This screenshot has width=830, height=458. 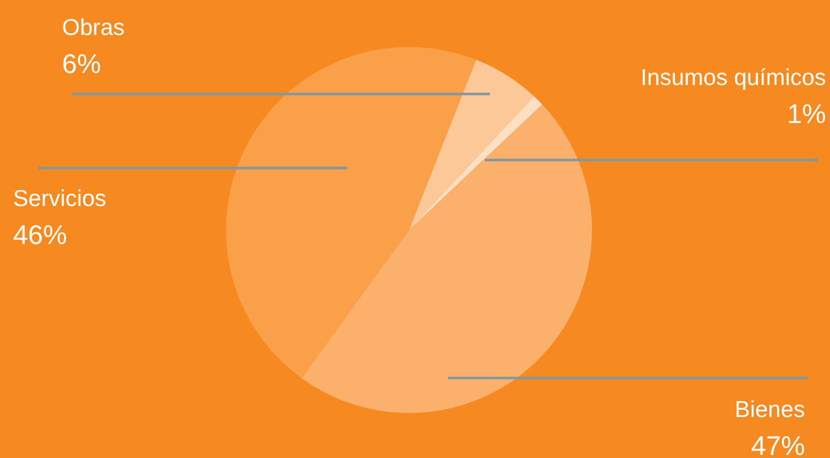 What do you see at coordinates (806, 114) in the screenshot?
I see `data-label: 1%` at bounding box center [806, 114].